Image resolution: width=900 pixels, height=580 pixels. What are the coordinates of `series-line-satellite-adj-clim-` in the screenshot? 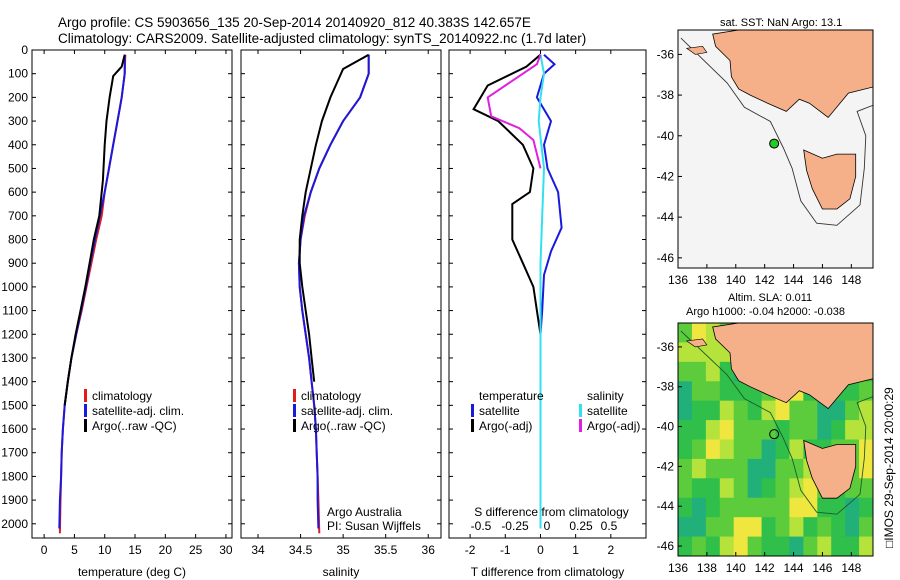 It's located at (92, 291).